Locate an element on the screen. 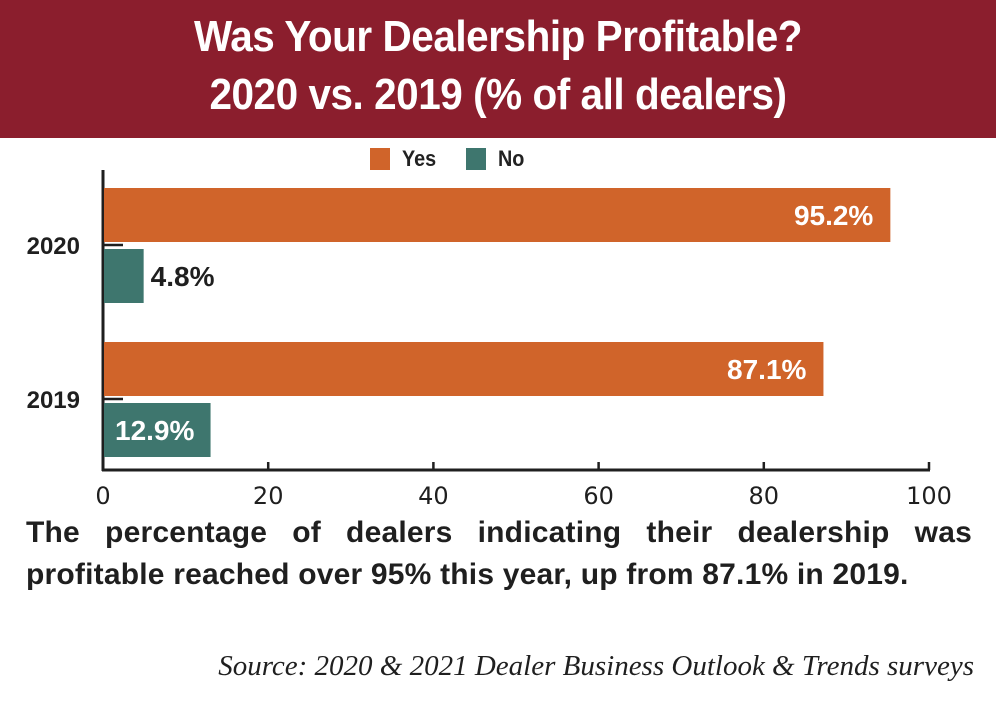 The height and width of the screenshot is (702, 996). x-tick-label: 60 is located at coordinates (598, 496).